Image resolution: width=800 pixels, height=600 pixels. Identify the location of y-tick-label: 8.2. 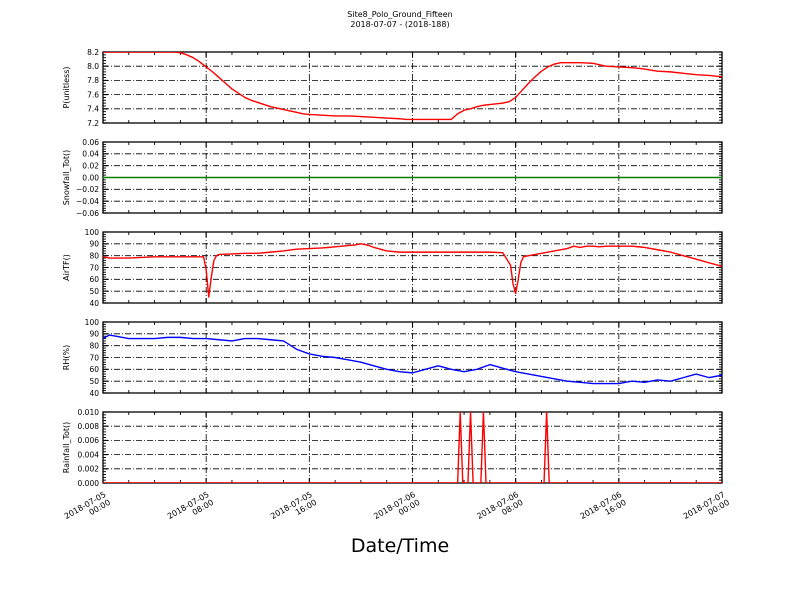
(93, 52).